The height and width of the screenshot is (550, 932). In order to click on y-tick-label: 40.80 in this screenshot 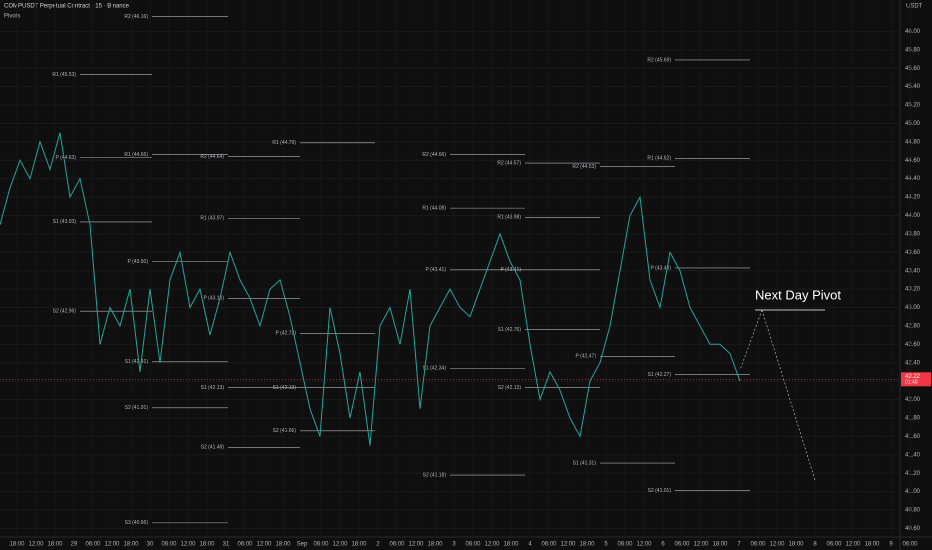, I will do `click(913, 511)`.